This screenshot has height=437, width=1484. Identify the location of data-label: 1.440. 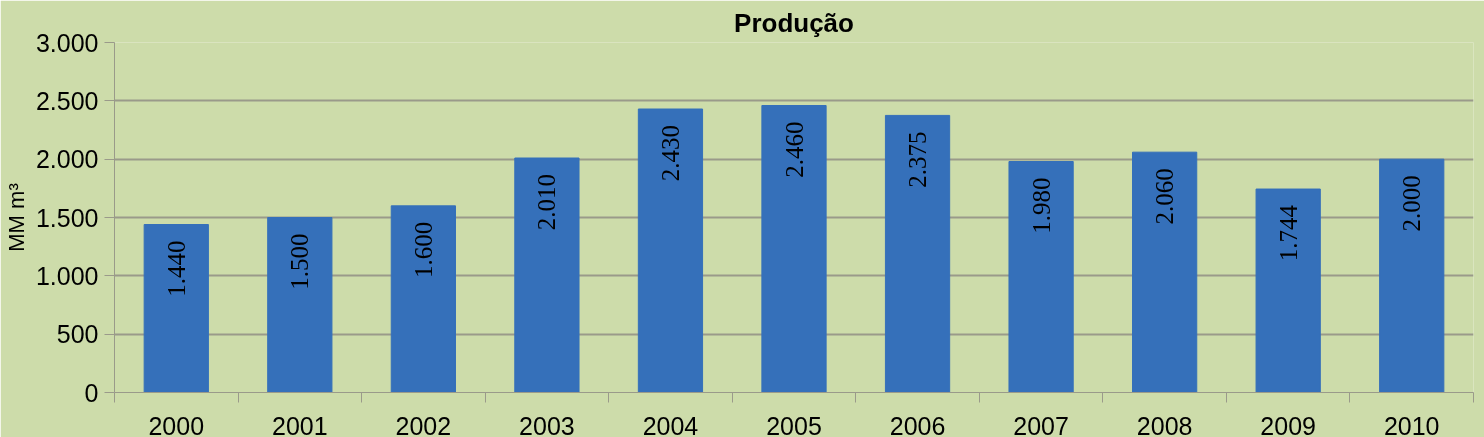
(176, 268).